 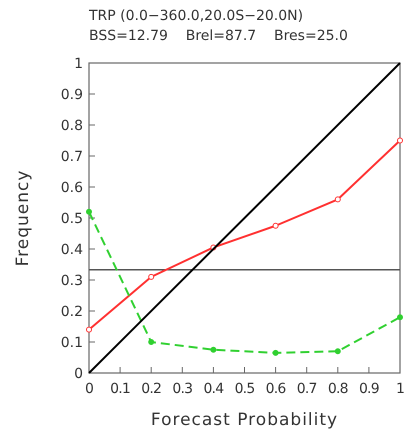 I want to click on x-tick-label: 0.8, so click(x=338, y=389).